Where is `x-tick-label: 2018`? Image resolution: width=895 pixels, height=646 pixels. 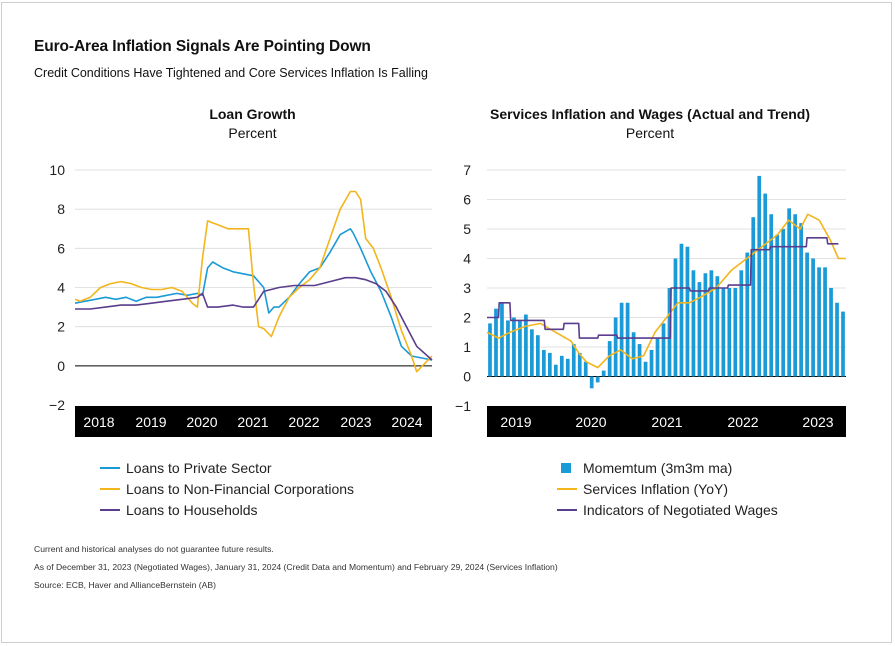
x-tick-label: 2018 is located at coordinates (98, 422).